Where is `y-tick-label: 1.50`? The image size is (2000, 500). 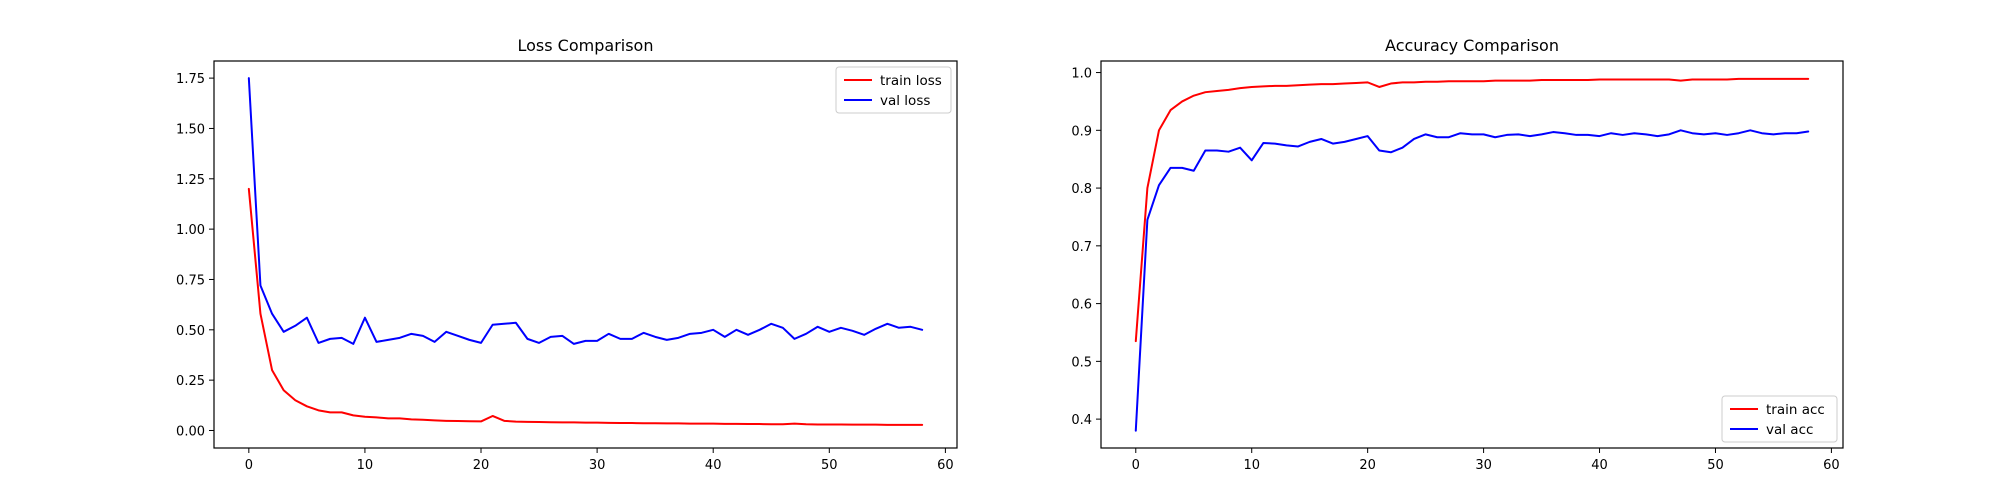
y-tick-label: 1.50 is located at coordinates (190, 129).